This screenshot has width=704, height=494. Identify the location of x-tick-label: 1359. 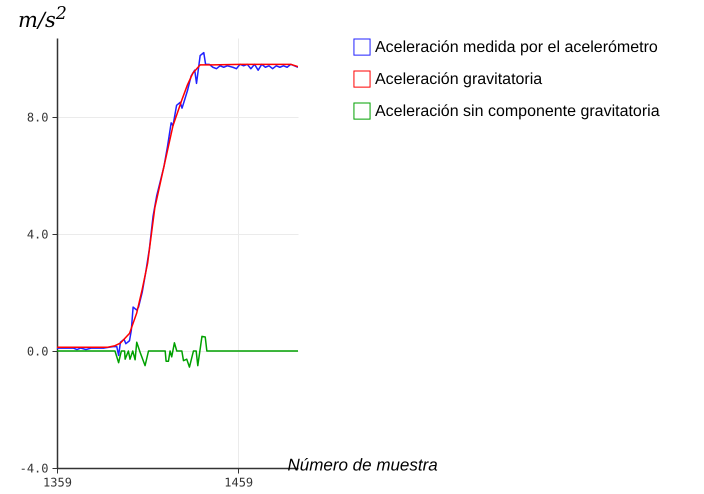
(57, 483).